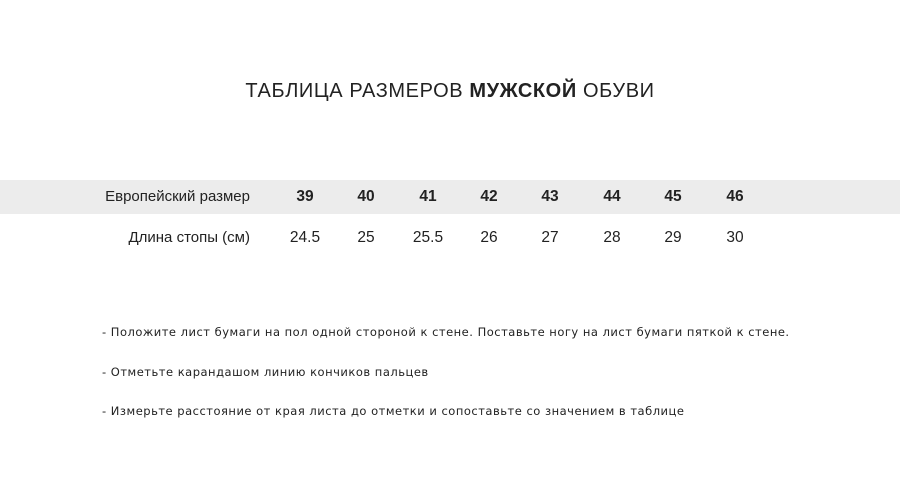  What do you see at coordinates (612, 237) in the screenshot?
I see `length-cell: 28` at bounding box center [612, 237].